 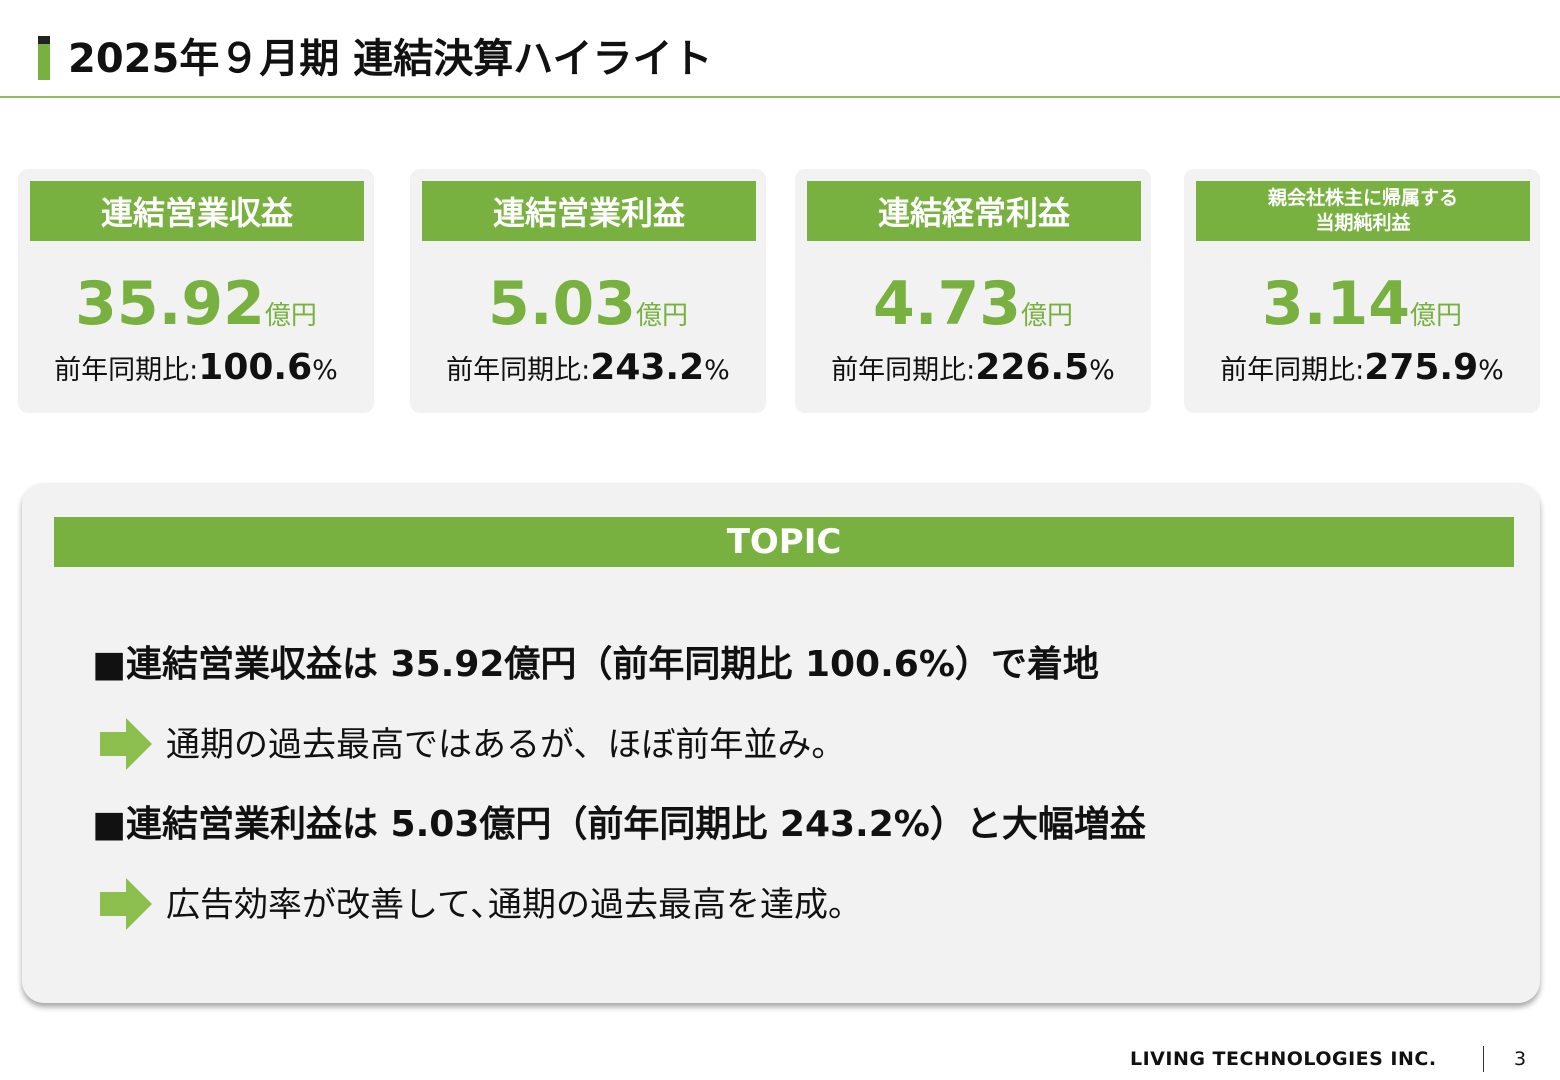 I want to click on yoy-value: 243.2, so click(x=647, y=367).